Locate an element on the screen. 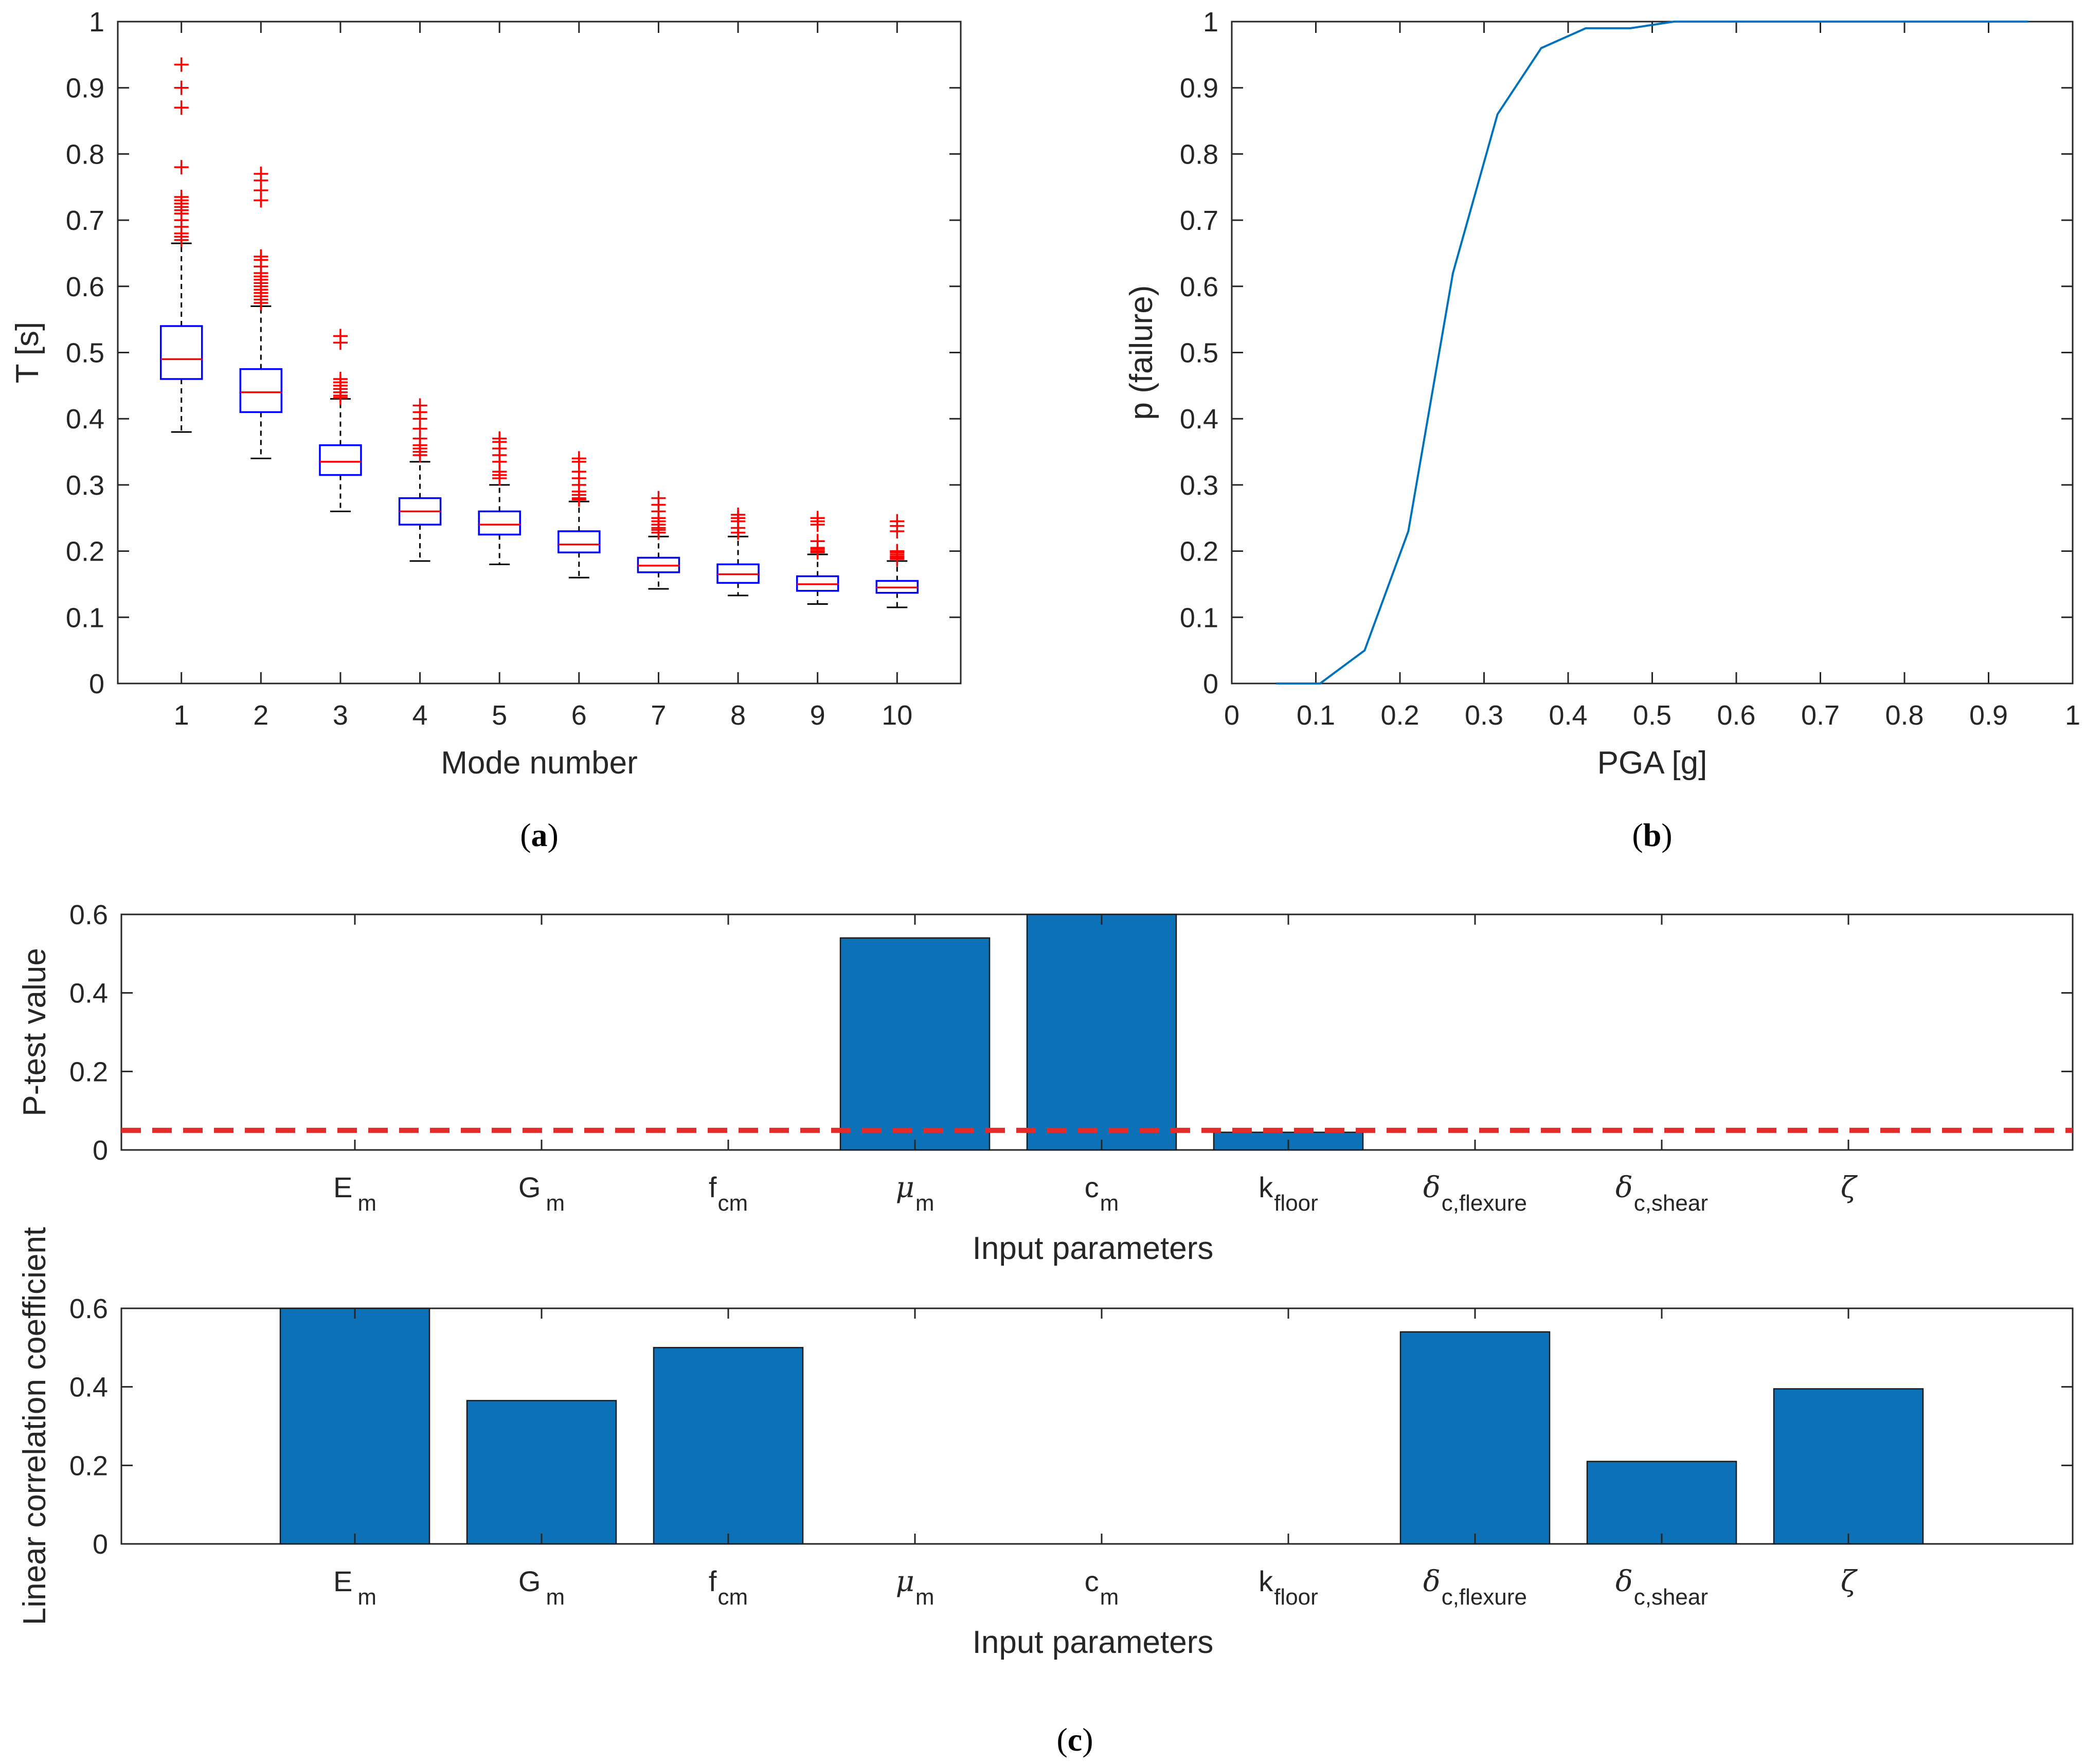 Image resolution: width=2085 pixels, height=1764 pixels. c1-ytick-label: 0.6 is located at coordinates (89, 914).